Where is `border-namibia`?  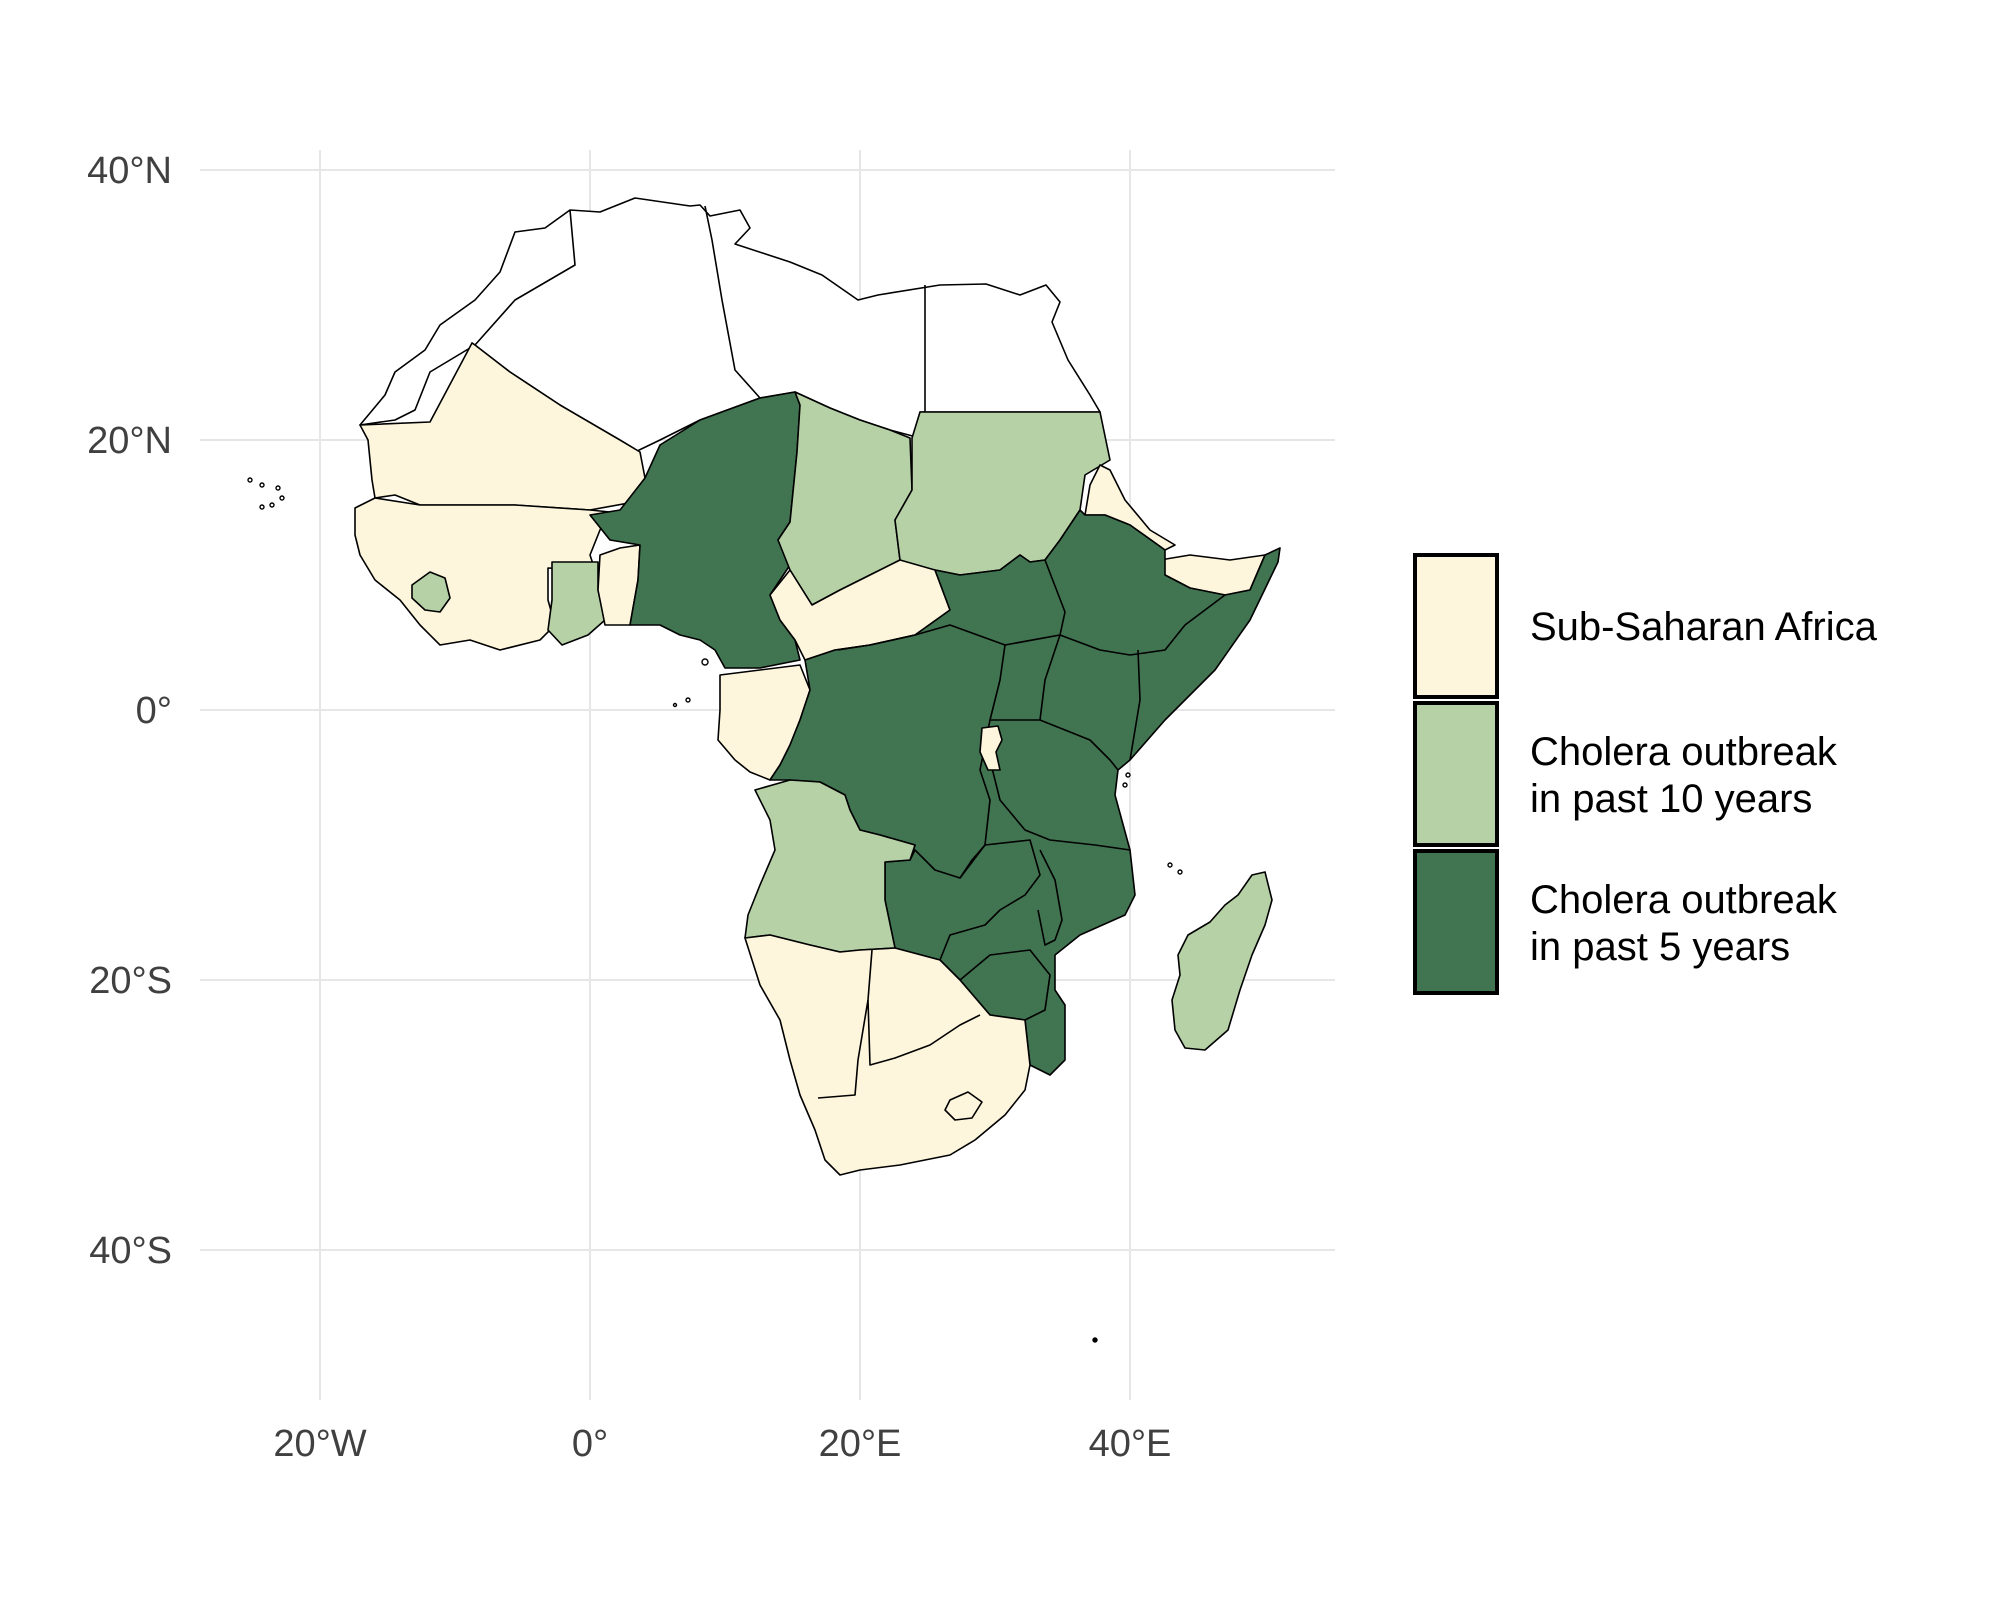 border-namibia is located at coordinates (845, 1024).